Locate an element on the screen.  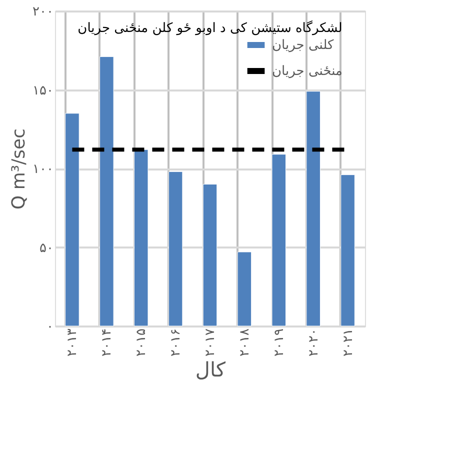
x-tick-label: ۲۰۱۴ is located at coordinates (107, 342).